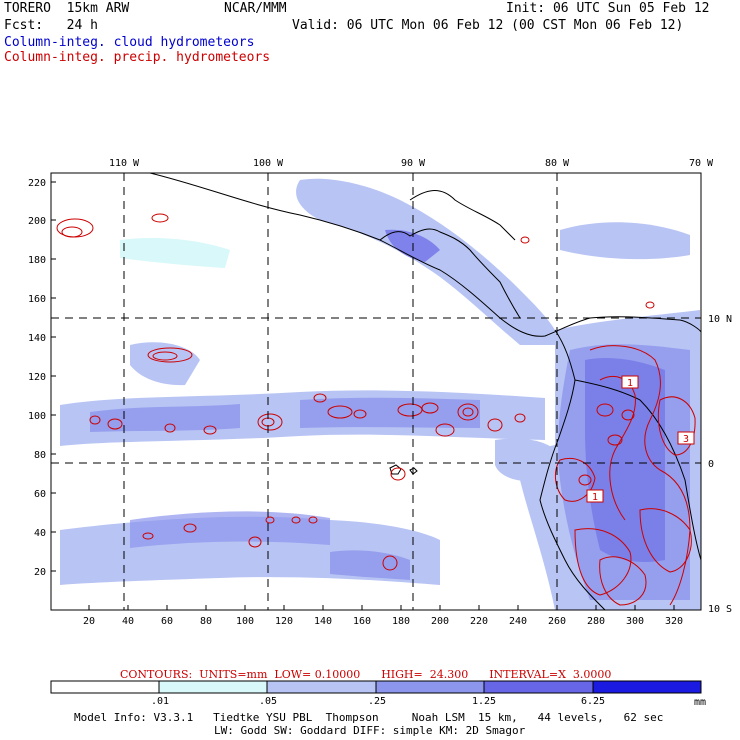 The image size is (740, 740). Describe the element at coordinates (376, 687) in the screenshot. I see `colorbar` at that location.